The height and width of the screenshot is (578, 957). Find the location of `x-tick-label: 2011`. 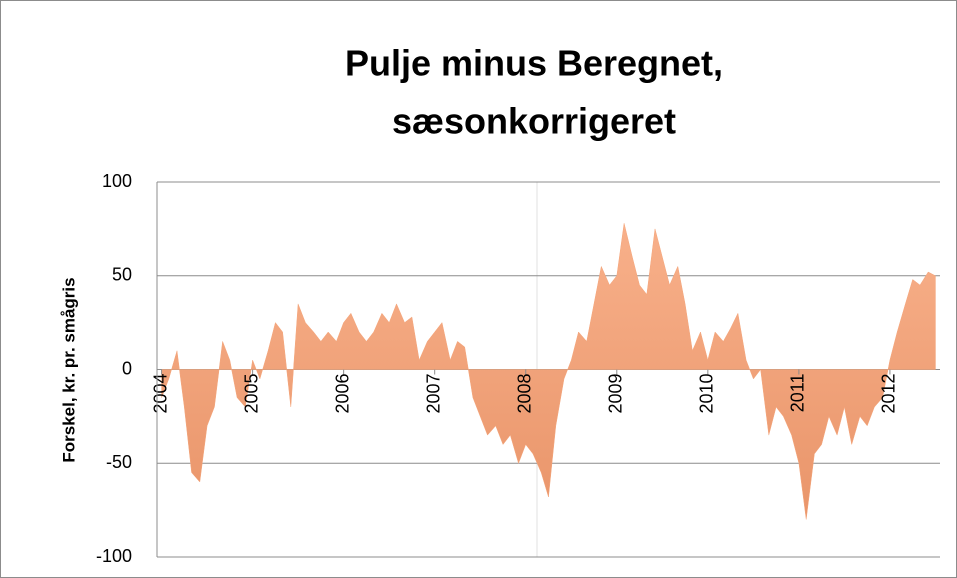

x-tick-label: 2011 is located at coordinates (798, 393).